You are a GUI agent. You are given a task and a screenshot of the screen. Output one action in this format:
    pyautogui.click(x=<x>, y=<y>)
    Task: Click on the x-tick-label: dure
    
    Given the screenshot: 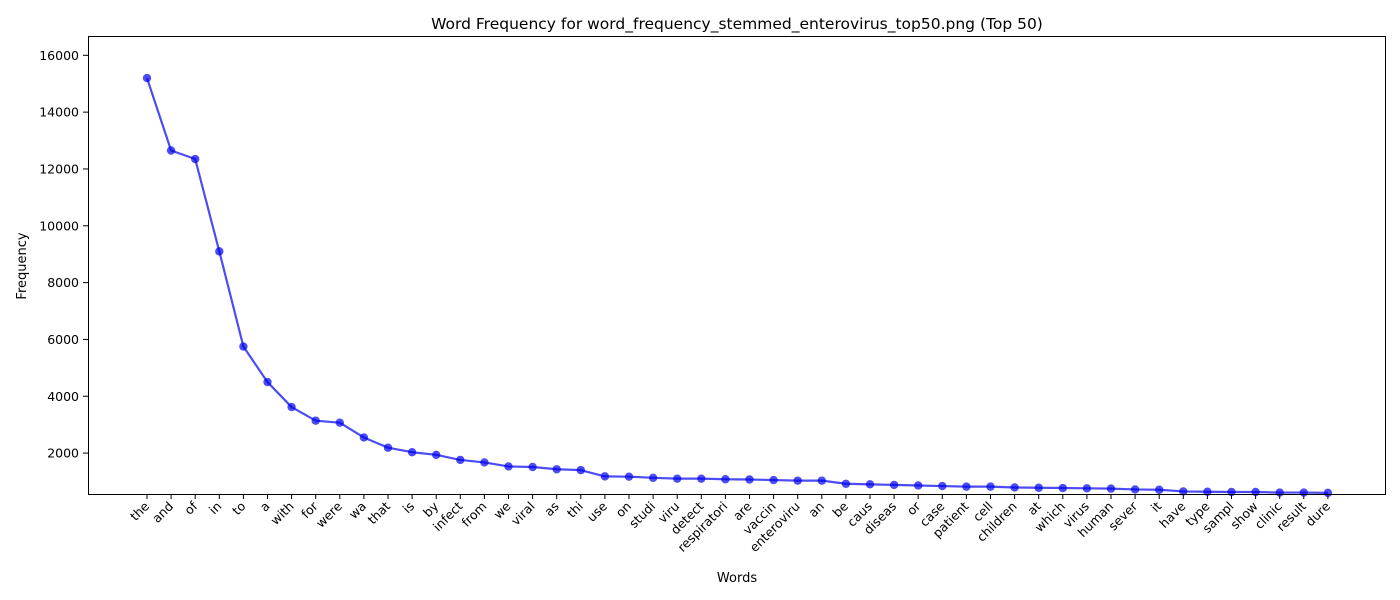 What is the action you would take?
    pyautogui.click(x=1317, y=513)
    